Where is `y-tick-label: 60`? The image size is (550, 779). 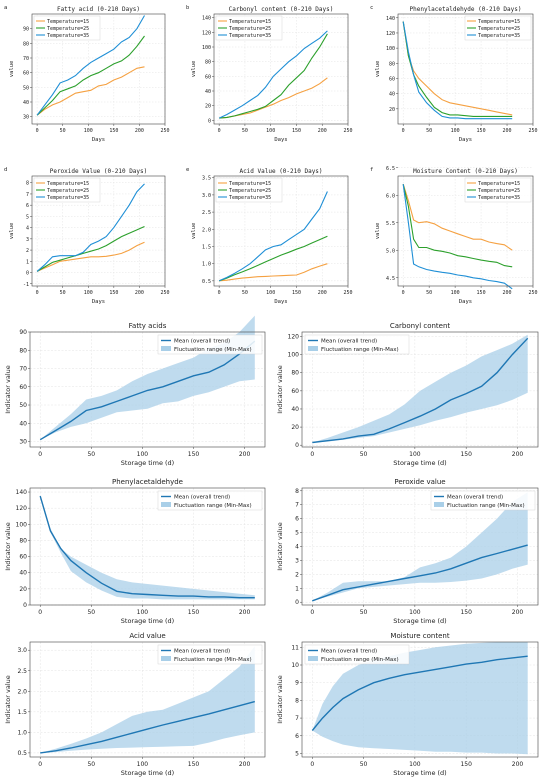
y-tick-label: 60 is located at coordinates (208, 77).